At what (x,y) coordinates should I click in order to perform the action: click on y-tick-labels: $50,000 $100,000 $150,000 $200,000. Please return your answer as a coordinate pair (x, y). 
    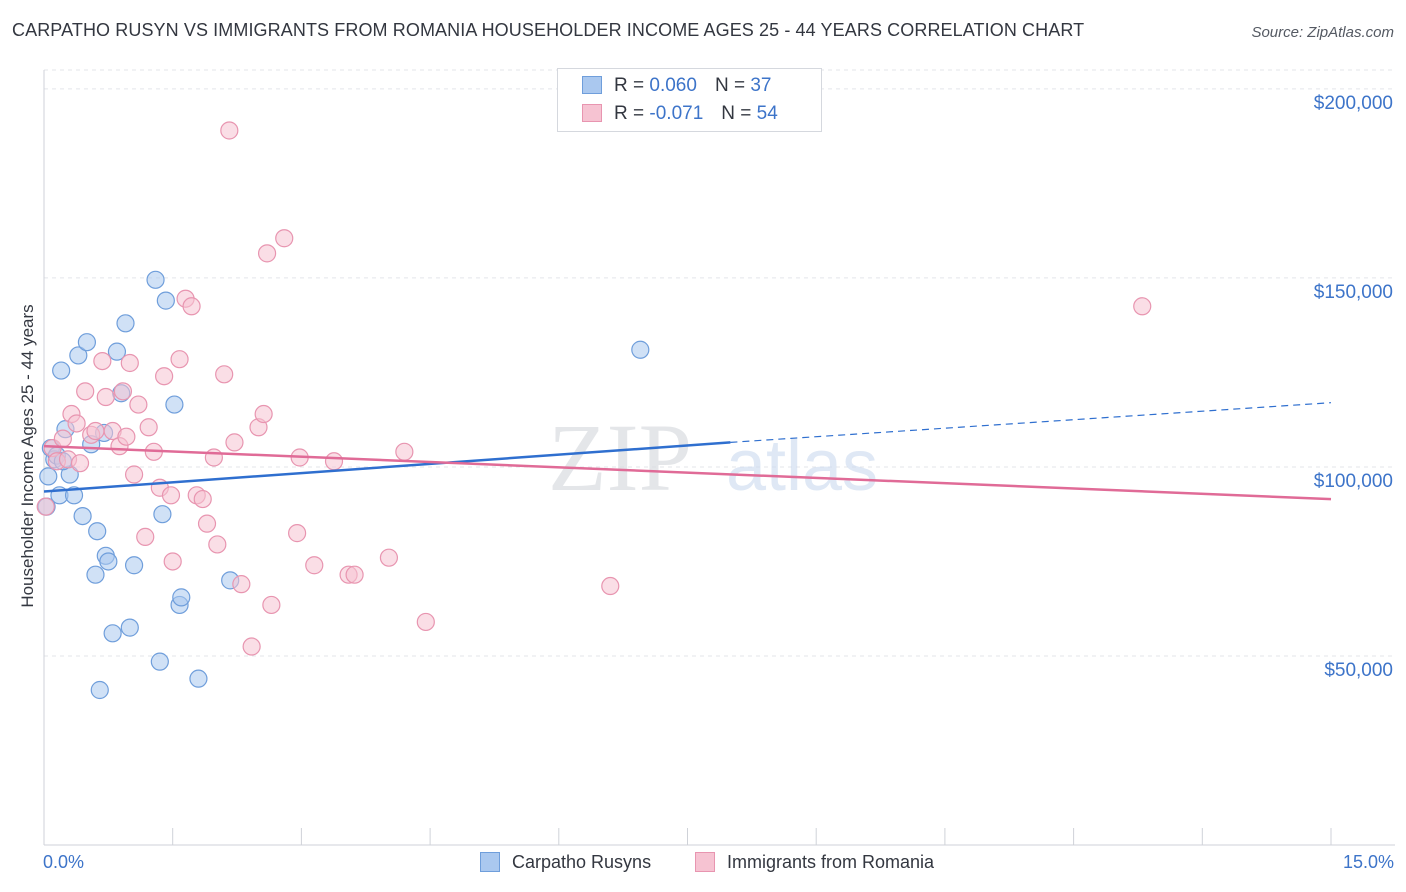
    Looking at the image, I should click on (1353, 387).